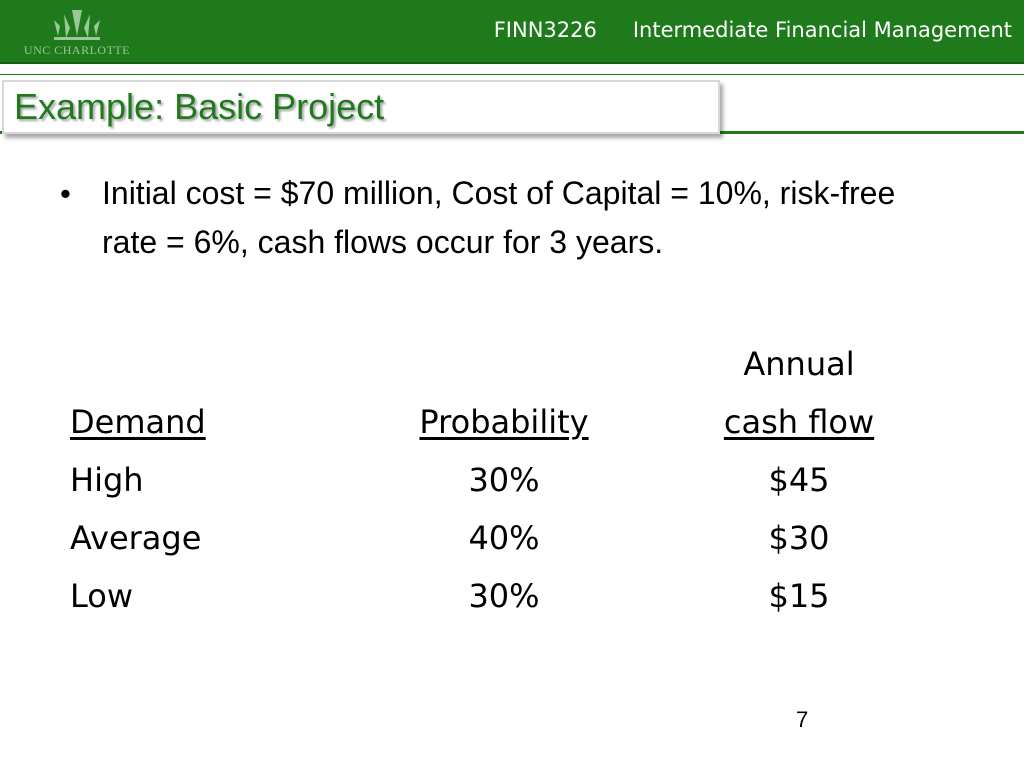 This screenshot has height=768, width=1024. What do you see at coordinates (77, 25) in the screenshot?
I see `crown-logo-icon` at bounding box center [77, 25].